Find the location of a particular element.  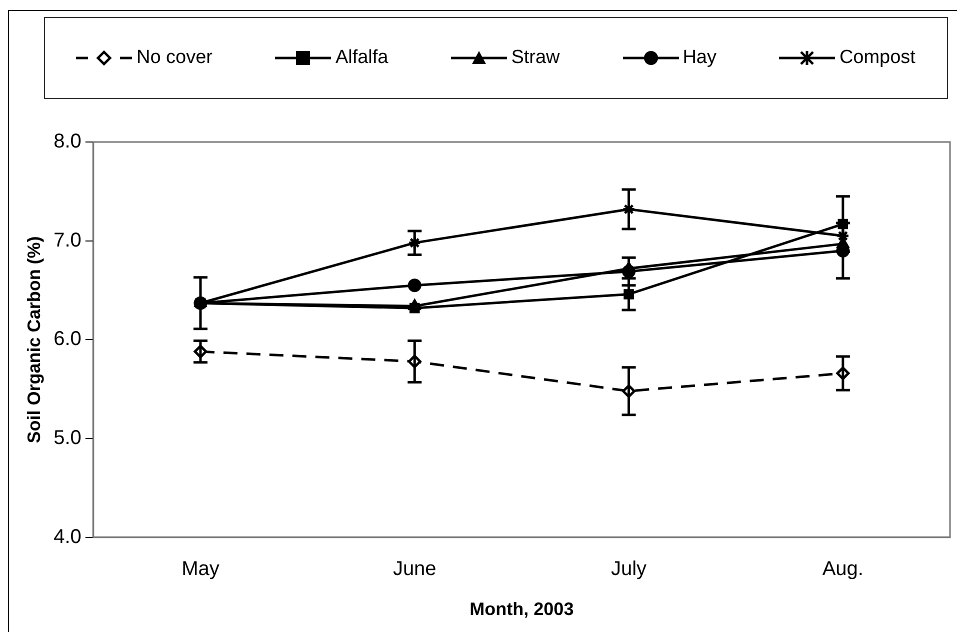

y-tick-label: 5.0 is located at coordinates (68, 438).